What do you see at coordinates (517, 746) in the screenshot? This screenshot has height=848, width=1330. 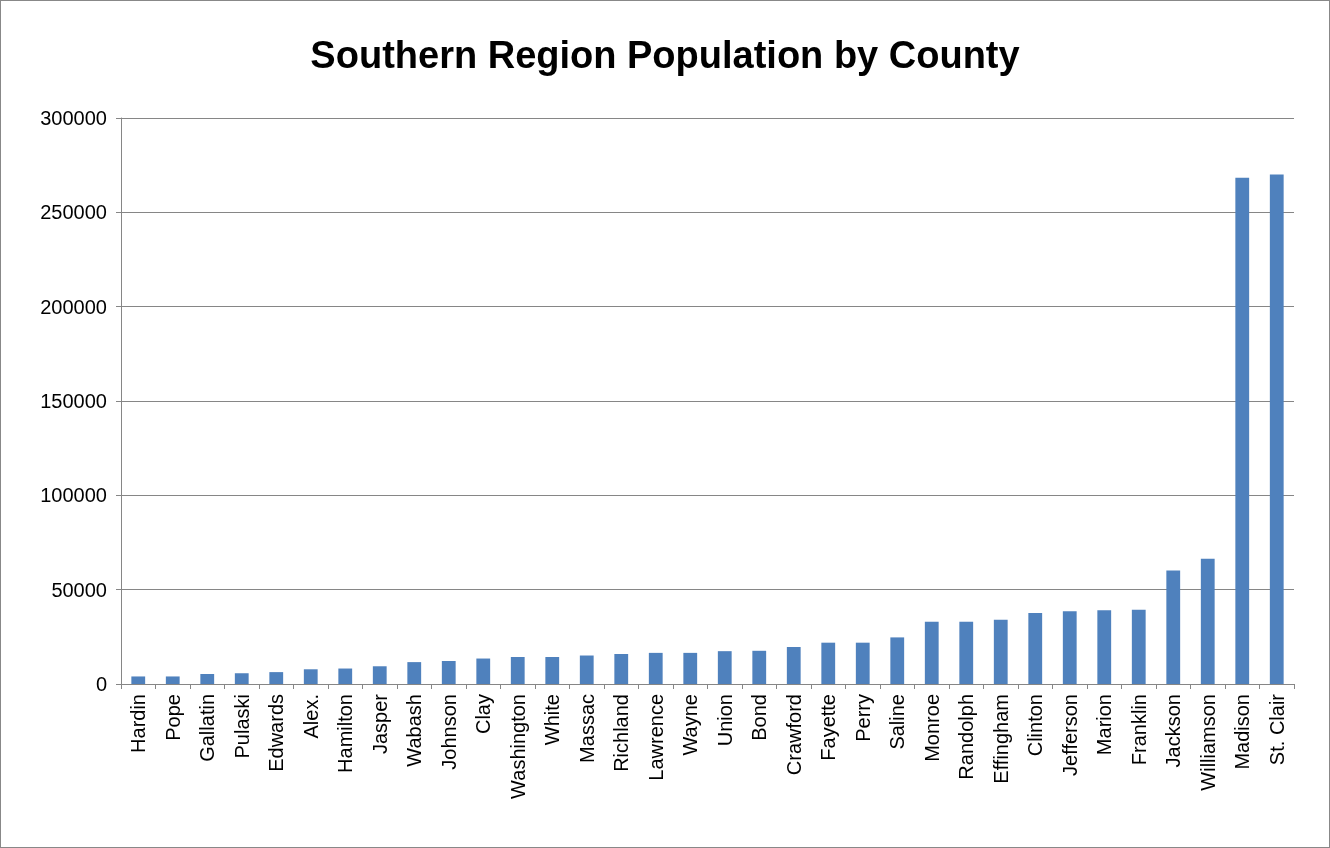 I see `x-tick-label: Washington` at bounding box center [517, 746].